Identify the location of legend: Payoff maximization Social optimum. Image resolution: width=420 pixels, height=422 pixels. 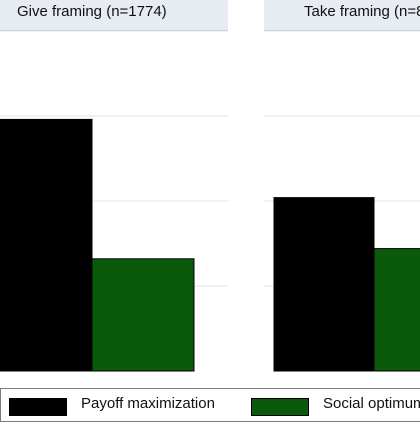
(210, 405).